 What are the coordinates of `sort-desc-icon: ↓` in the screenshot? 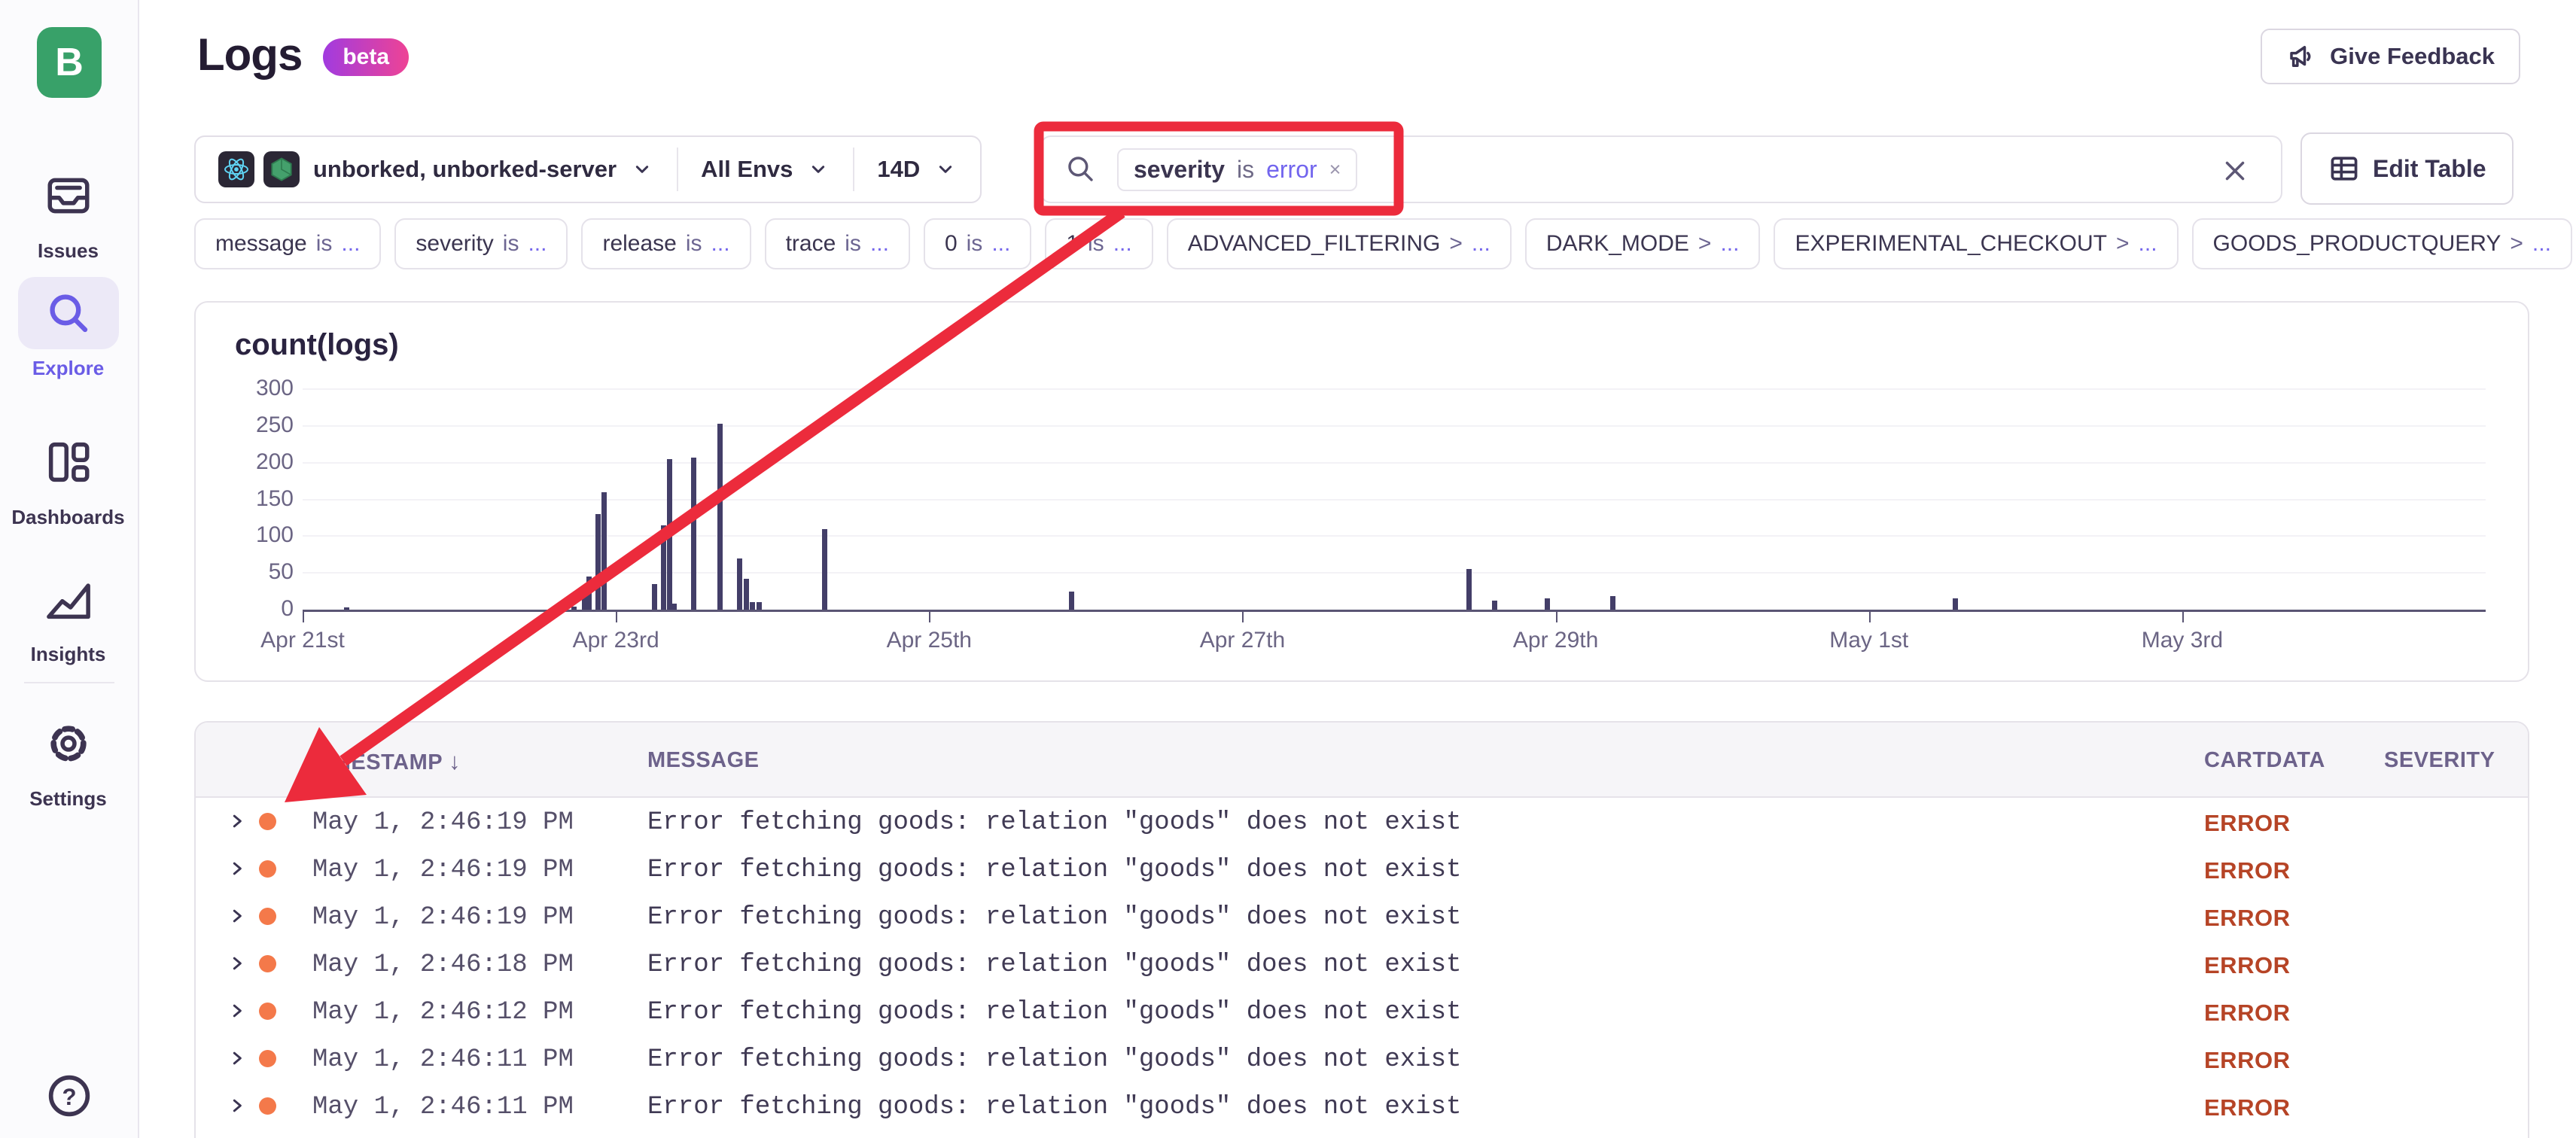 It's located at (455, 761).